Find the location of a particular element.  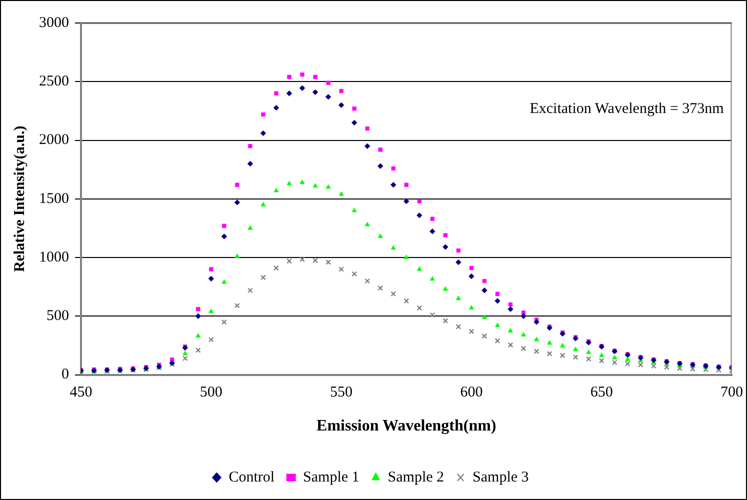

y-tick-label: 500 is located at coordinates (57, 316).